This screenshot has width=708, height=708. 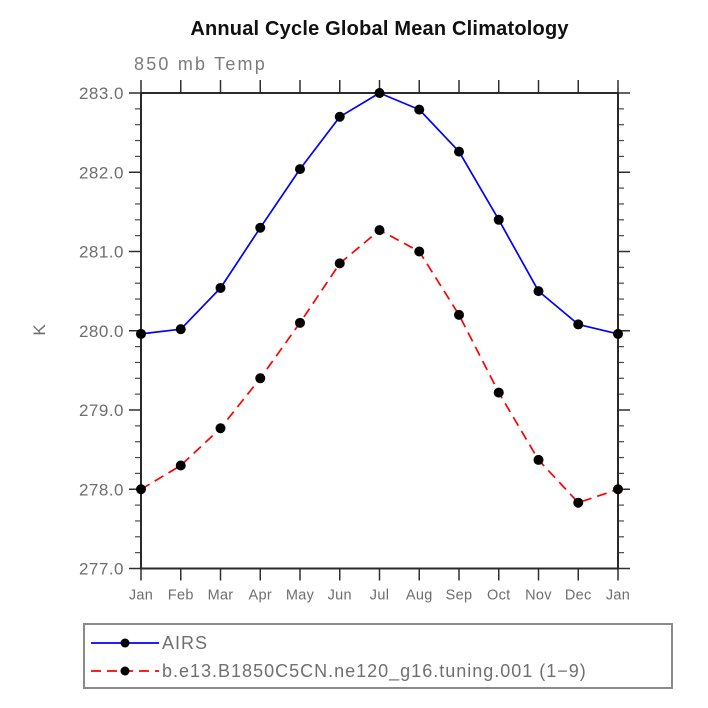 What do you see at coordinates (181, 596) in the screenshot?
I see `x-tick-label: Feb` at bounding box center [181, 596].